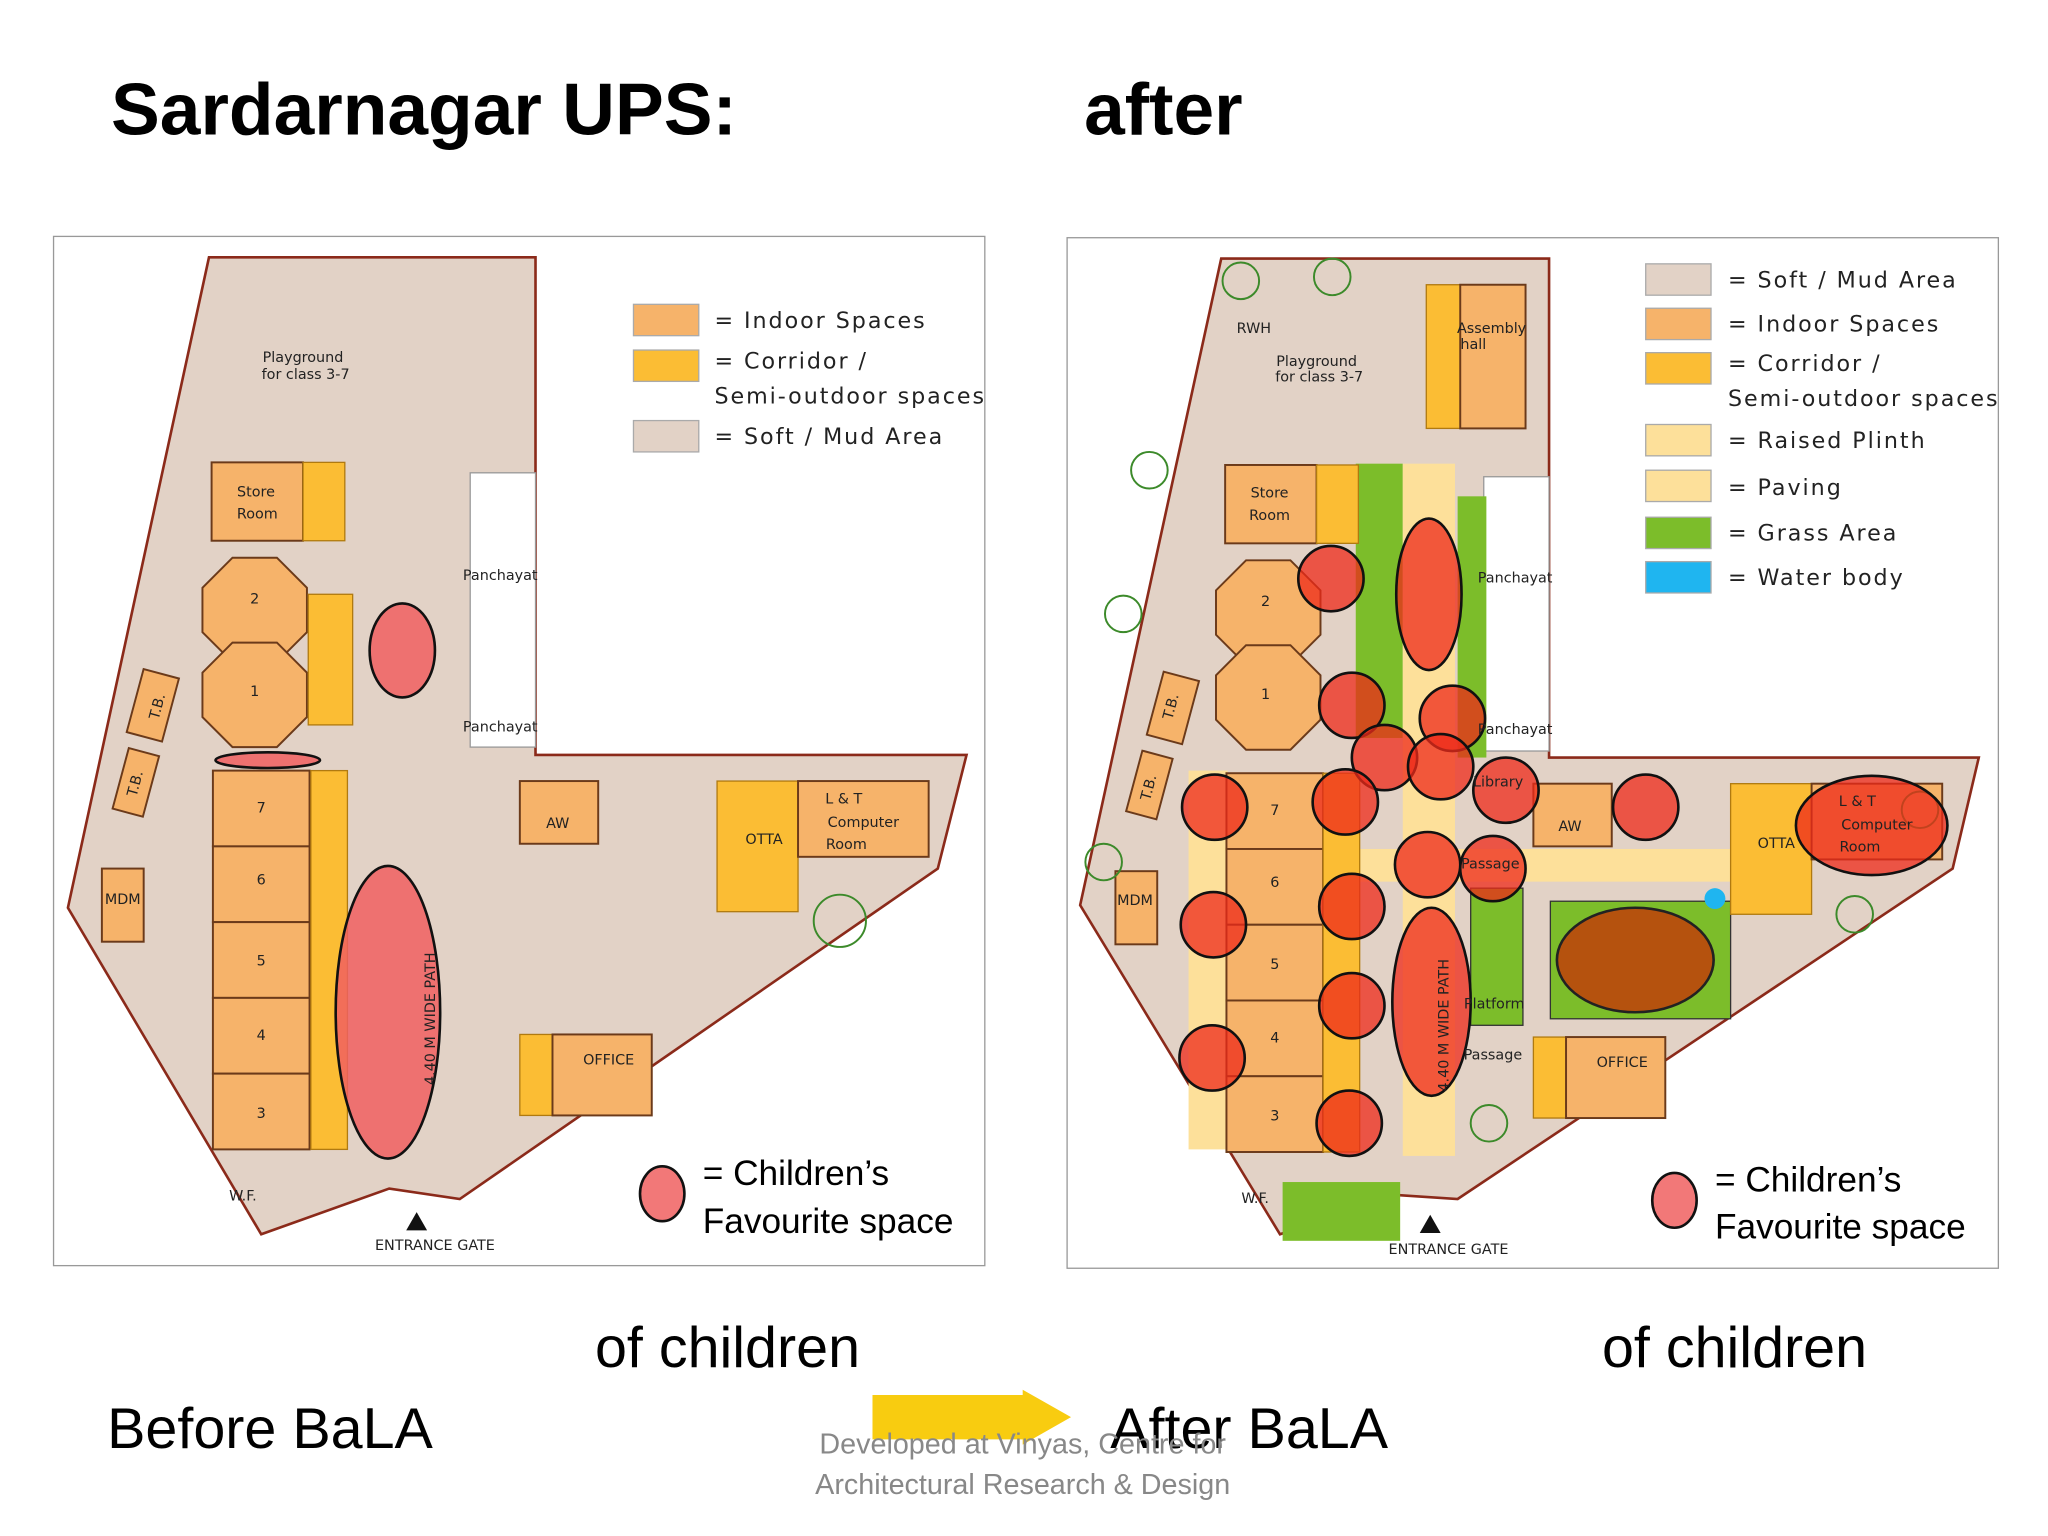  I want to click on plan-label: 4, so click(1274, 1038).